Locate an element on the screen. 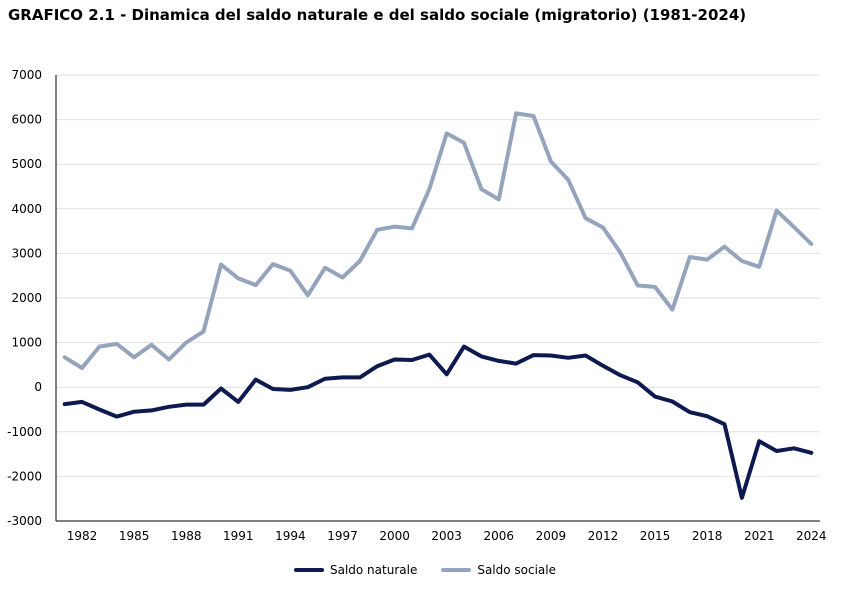 The height and width of the screenshot is (600, 850). x-tick-label: 2006 is located at coordinates (498, 536).